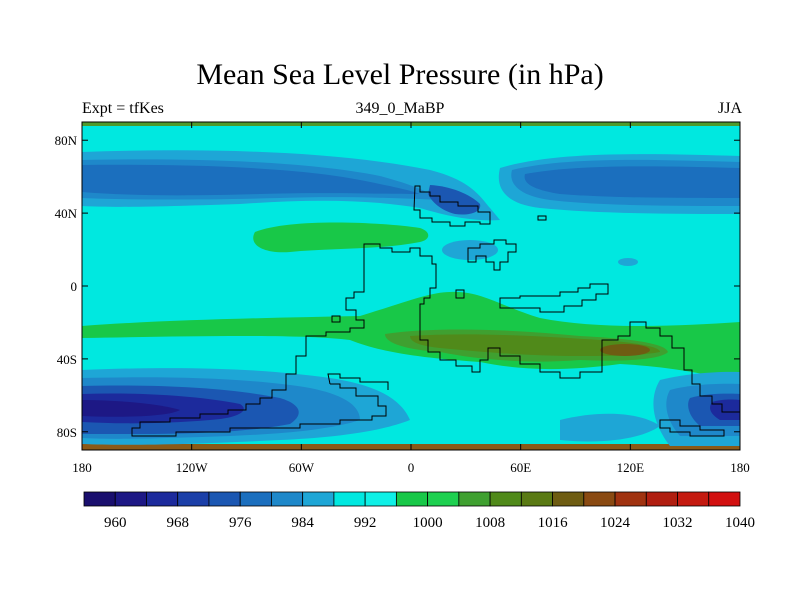 Image resolution: width=800 pixels, height=600 pixels. I want to click on contour-north-band-inner-east, so click(632, 182).